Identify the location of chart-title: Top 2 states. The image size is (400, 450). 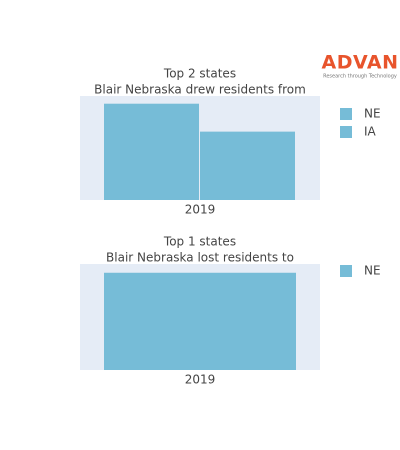
(199, 74).